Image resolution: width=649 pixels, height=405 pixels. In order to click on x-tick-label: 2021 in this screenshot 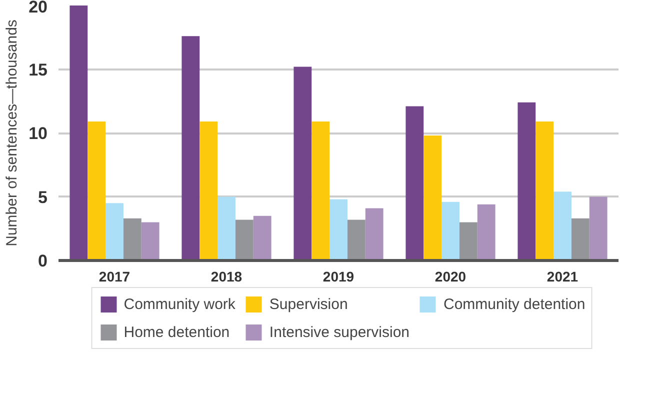, I will do `click(562, 276)`.